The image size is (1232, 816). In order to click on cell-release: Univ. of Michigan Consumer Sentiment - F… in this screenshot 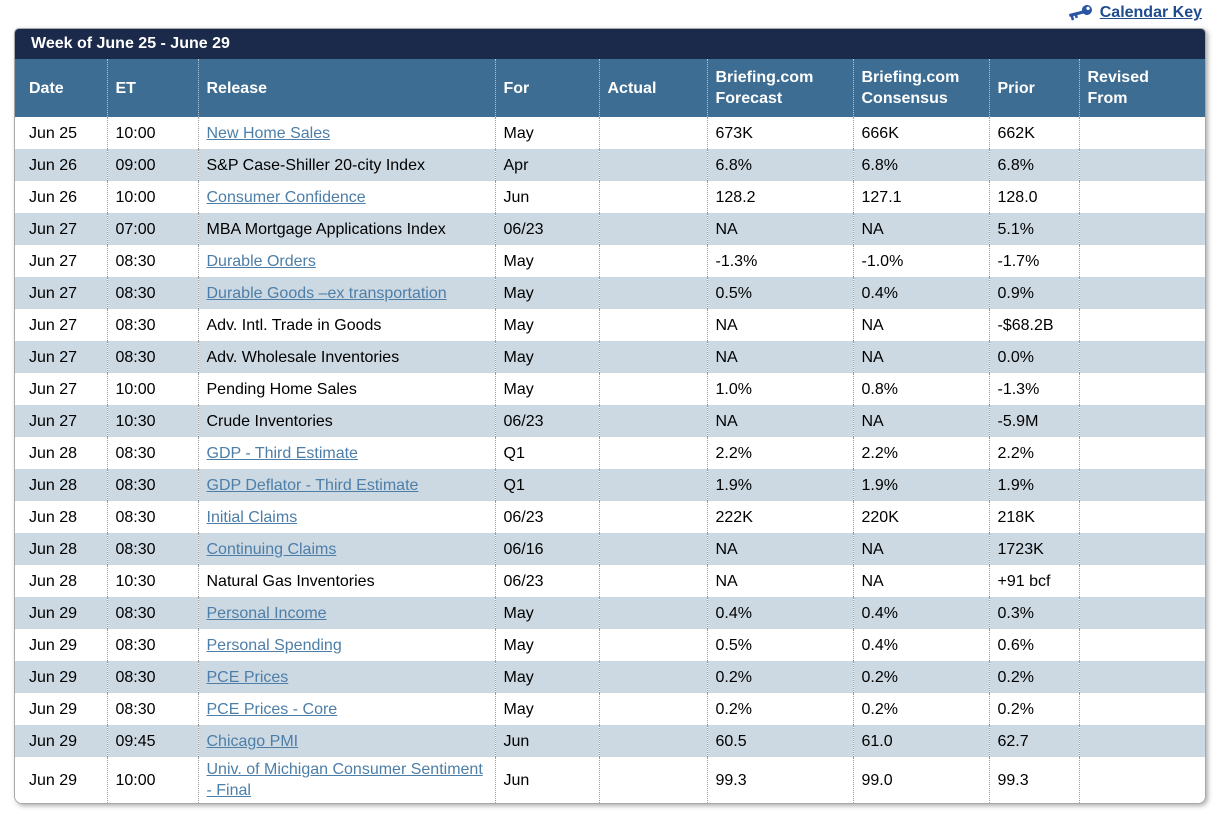, I will do `click(346, 780)`.